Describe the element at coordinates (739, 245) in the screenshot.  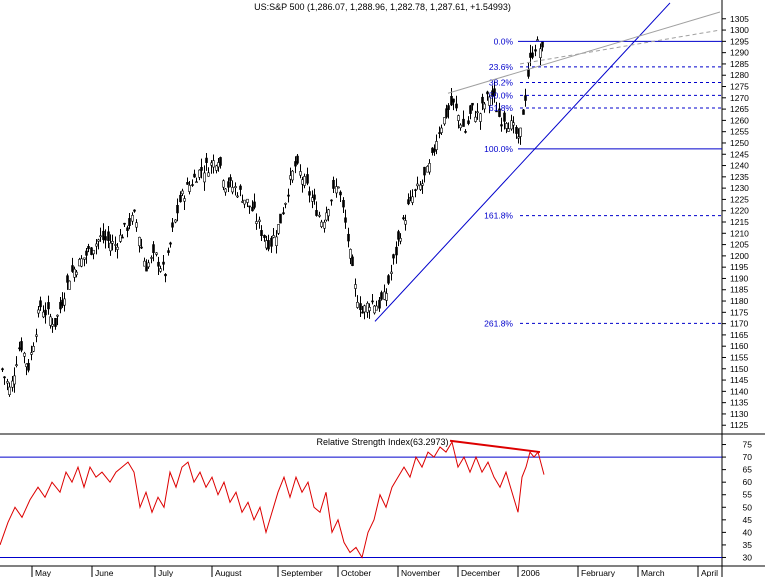
I see `price-y-tick-label: 1205` at that location.